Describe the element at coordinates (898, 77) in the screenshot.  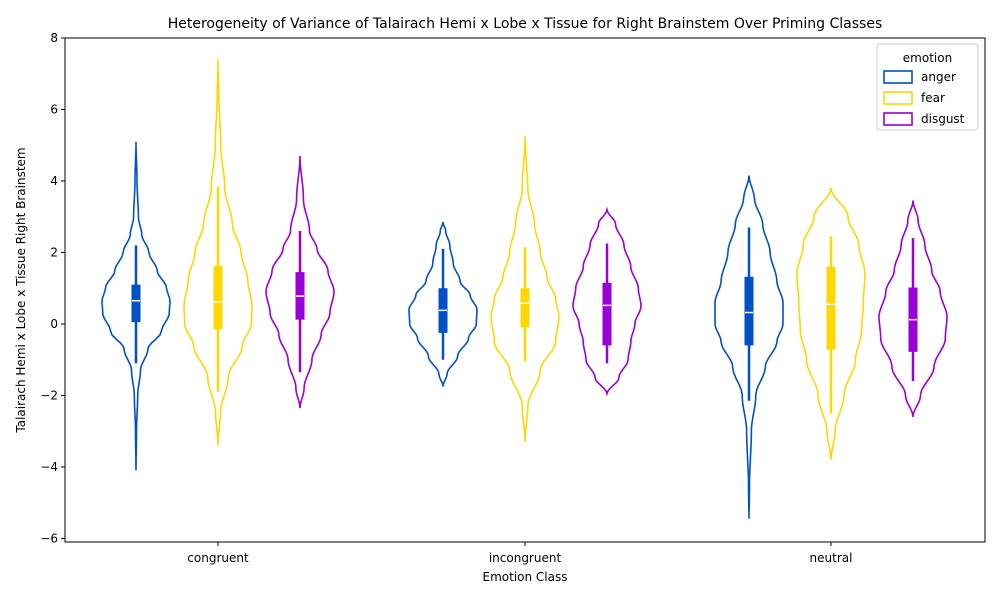
I see `legend-swatch-anger` at that location.